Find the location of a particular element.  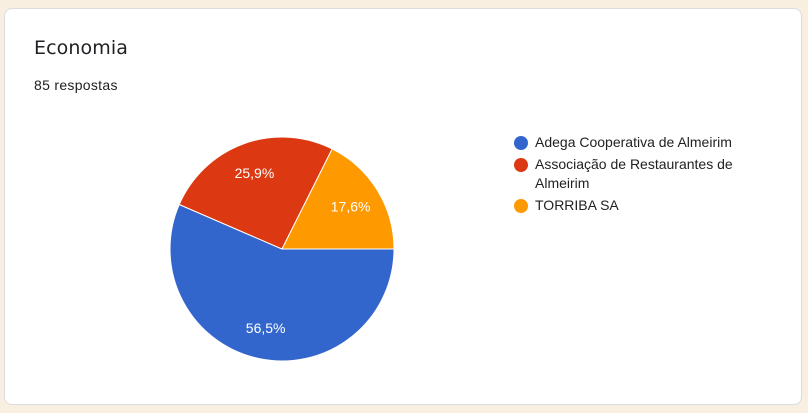

legend-item: Associação de Restaurantes de Almeirim is located at coordinates (640, 174).